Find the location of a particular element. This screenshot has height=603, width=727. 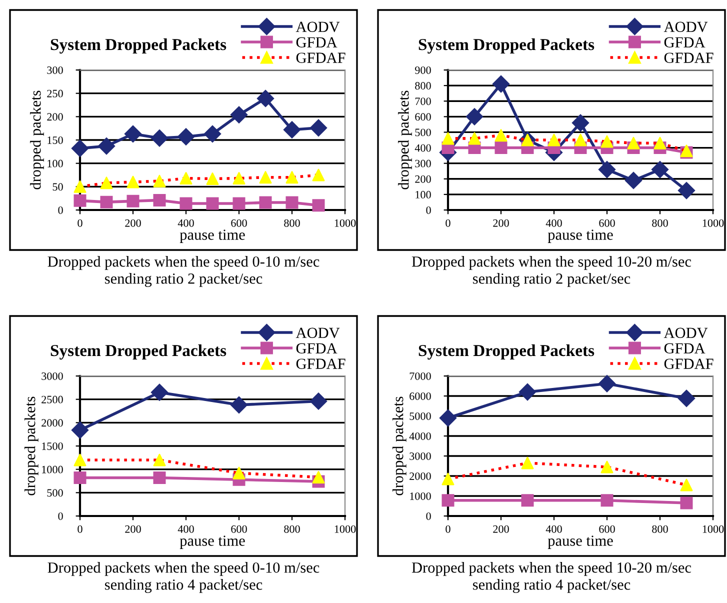

y-tick-label: 400 is located at coordinates (422, 148).